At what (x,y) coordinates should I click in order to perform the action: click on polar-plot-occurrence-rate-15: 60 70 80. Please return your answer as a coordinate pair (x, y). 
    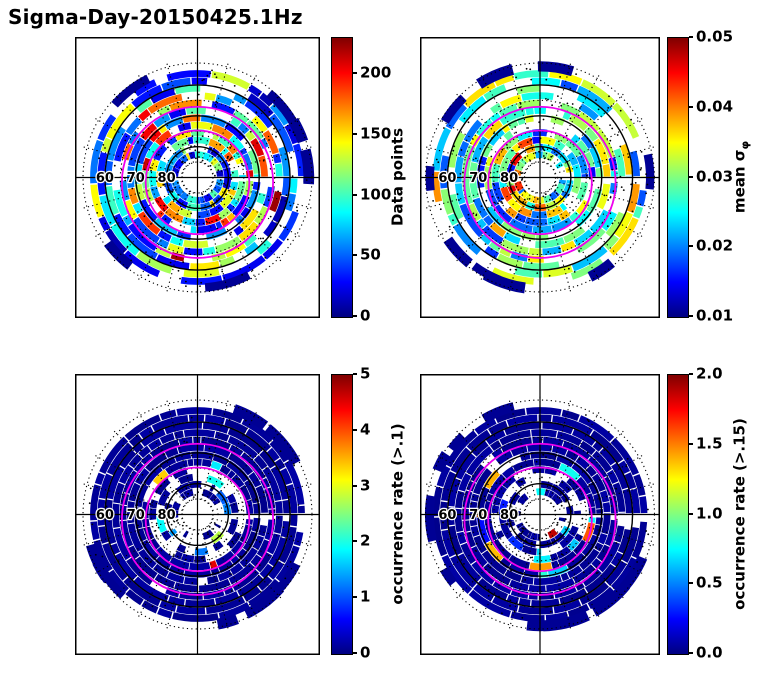
    Looking at the image, I should click on (540, 514).